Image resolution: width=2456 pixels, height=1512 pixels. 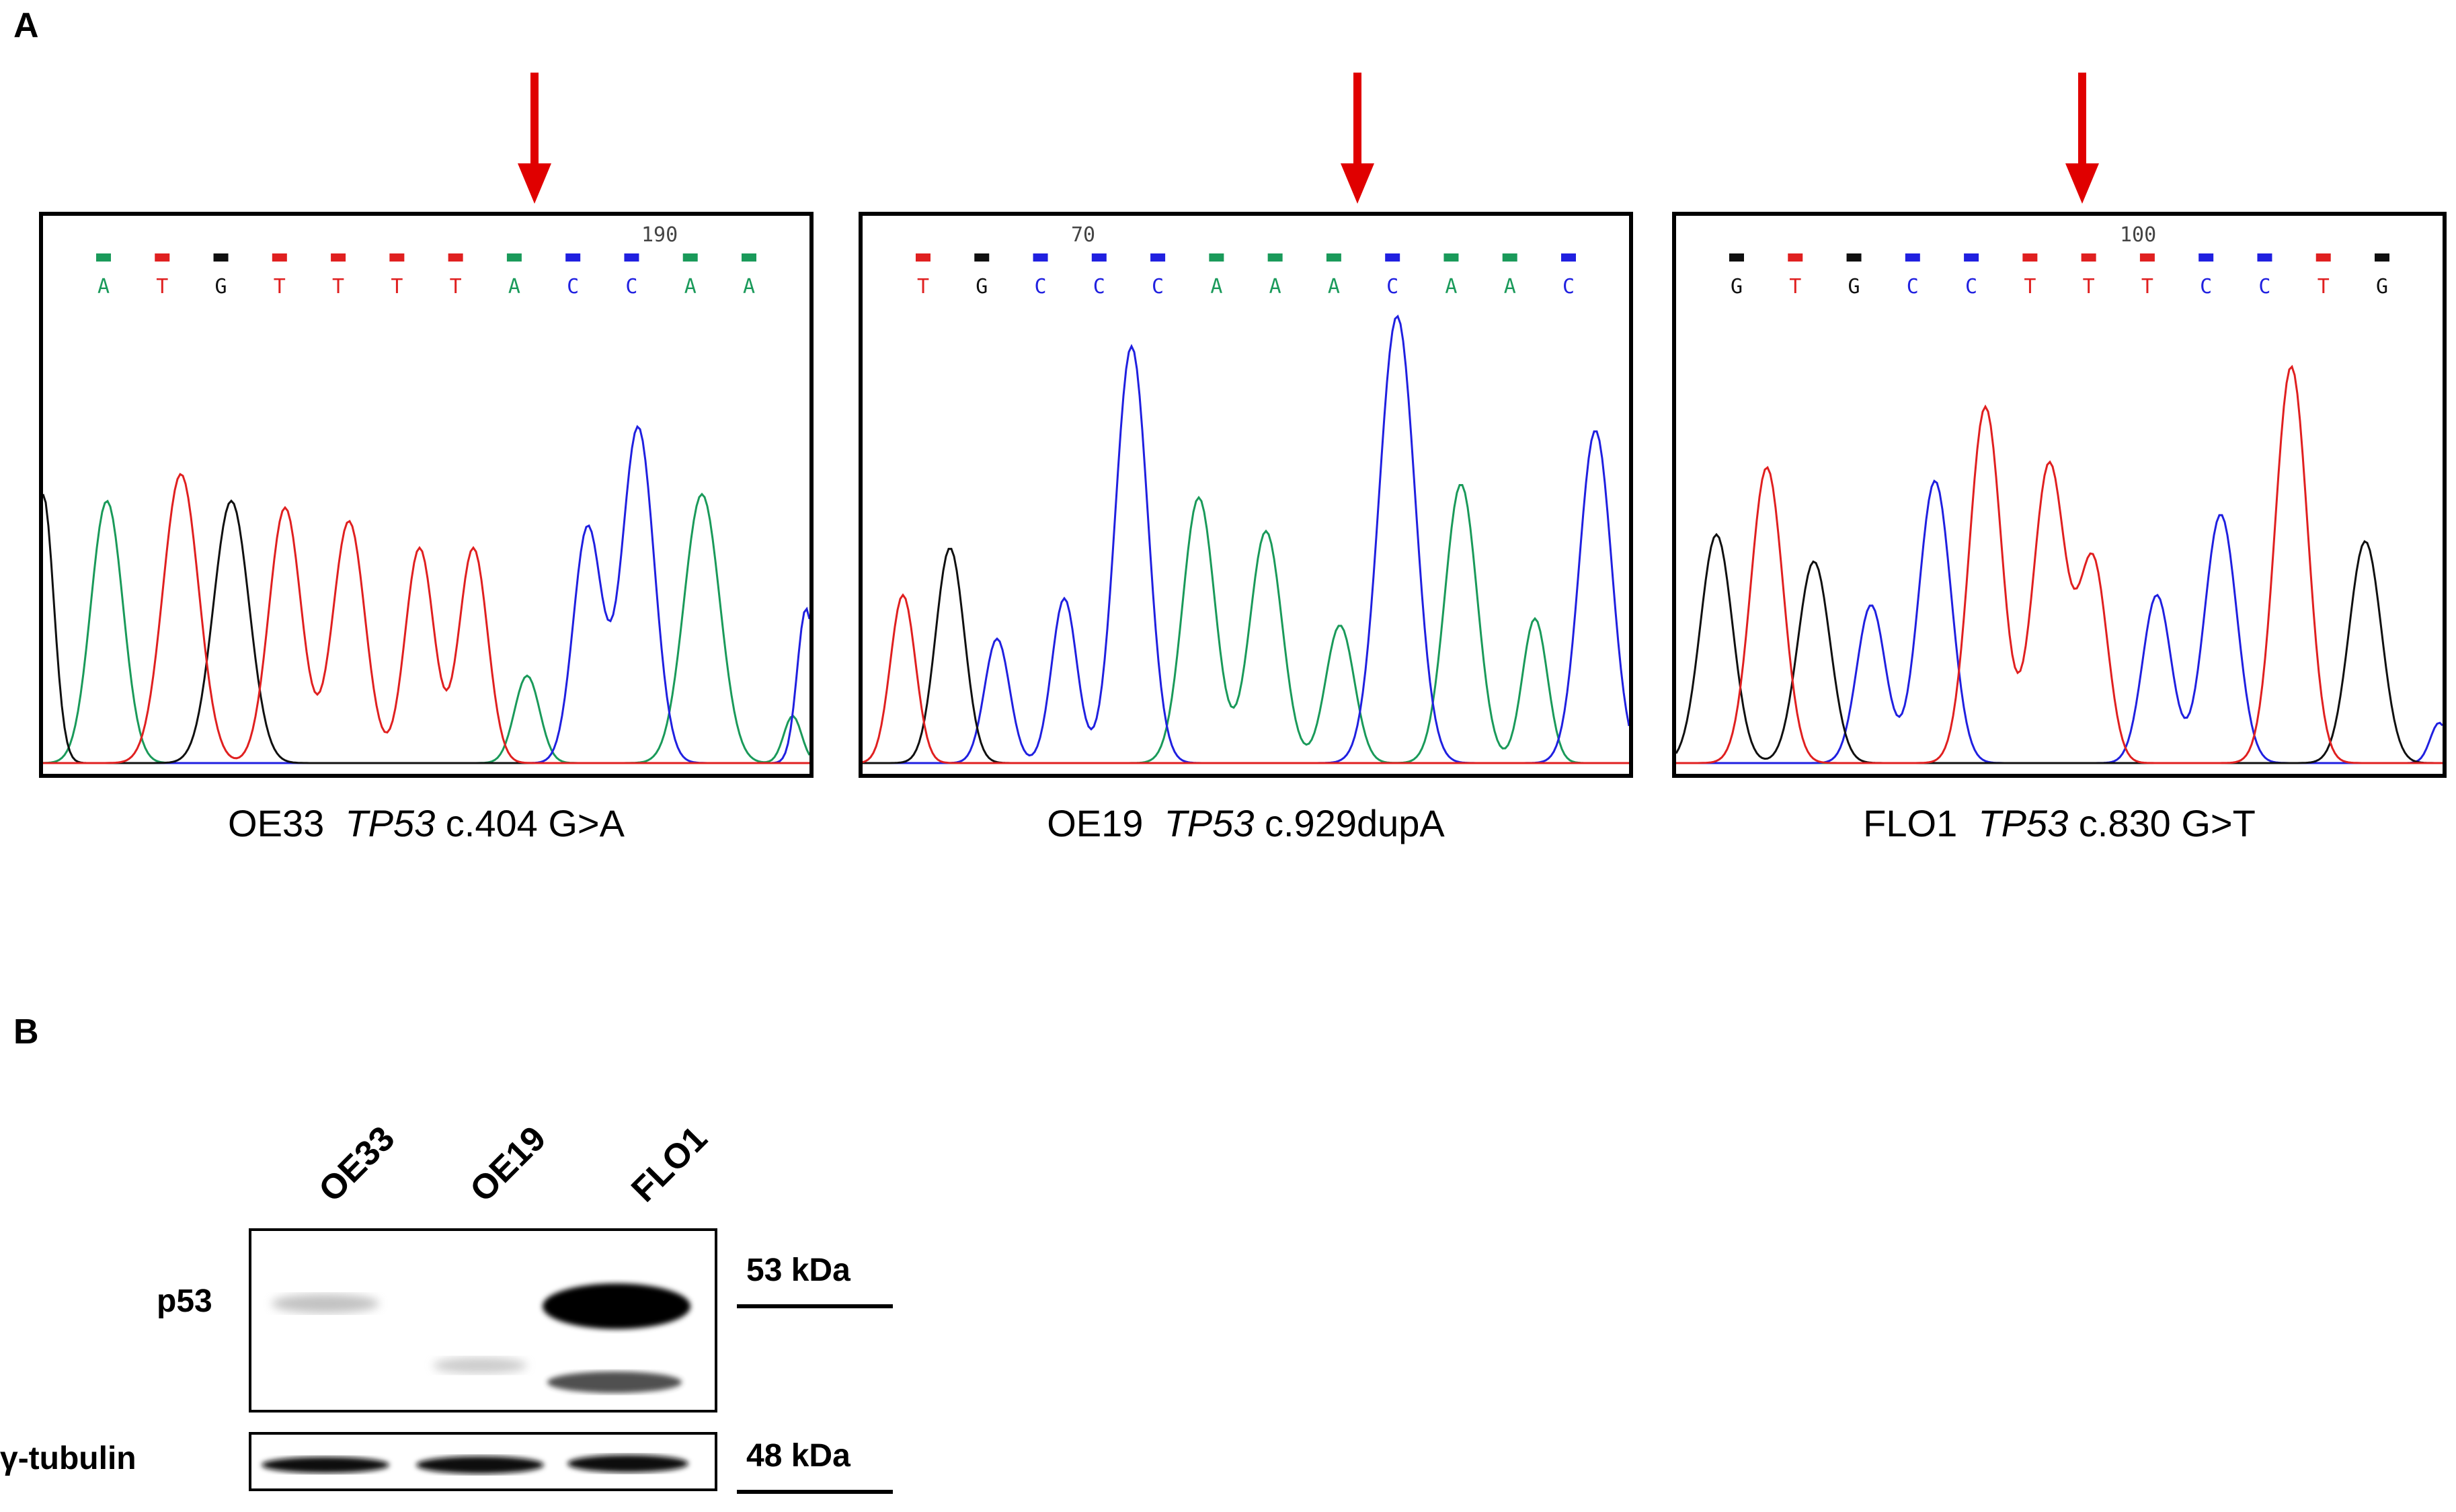 What do you see at coordinates (357, 1164) in the screenshot?
I see `lane-label-oe33: OE33` at bounding box center [357, 1164].